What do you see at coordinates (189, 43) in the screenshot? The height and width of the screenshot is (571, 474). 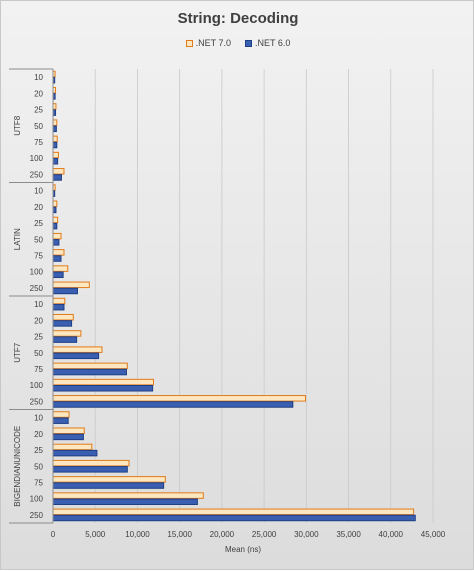 I see `legend-swatch-net7` at bounding box center [189, 43].